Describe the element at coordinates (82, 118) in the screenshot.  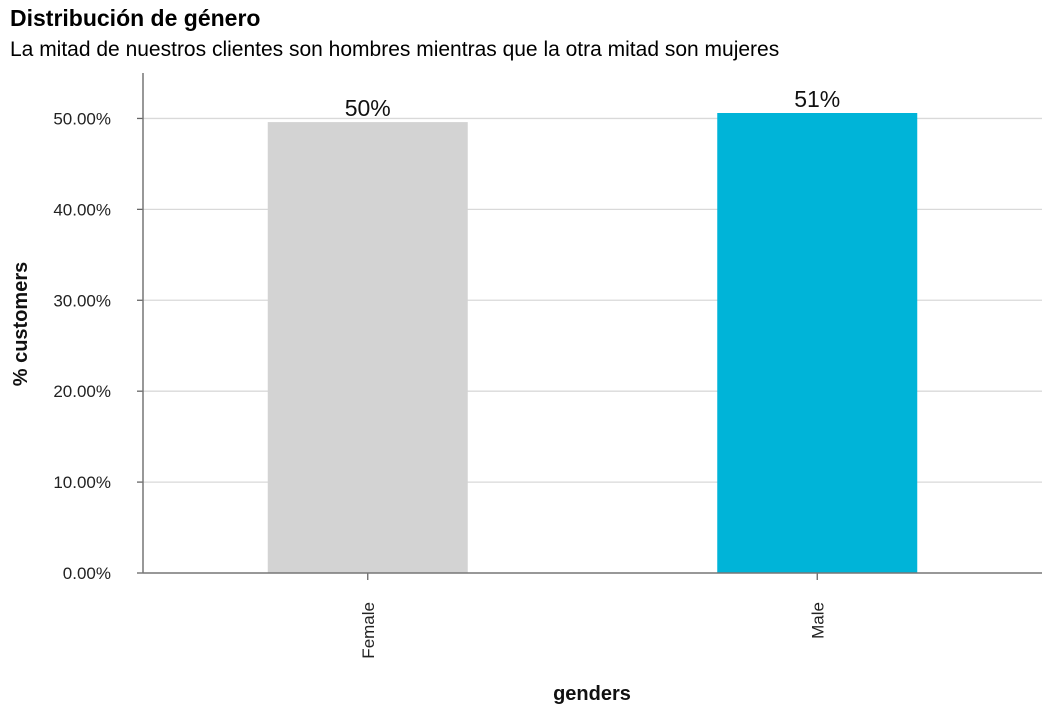
I see `y-tick-label: 50.00%` at that location.